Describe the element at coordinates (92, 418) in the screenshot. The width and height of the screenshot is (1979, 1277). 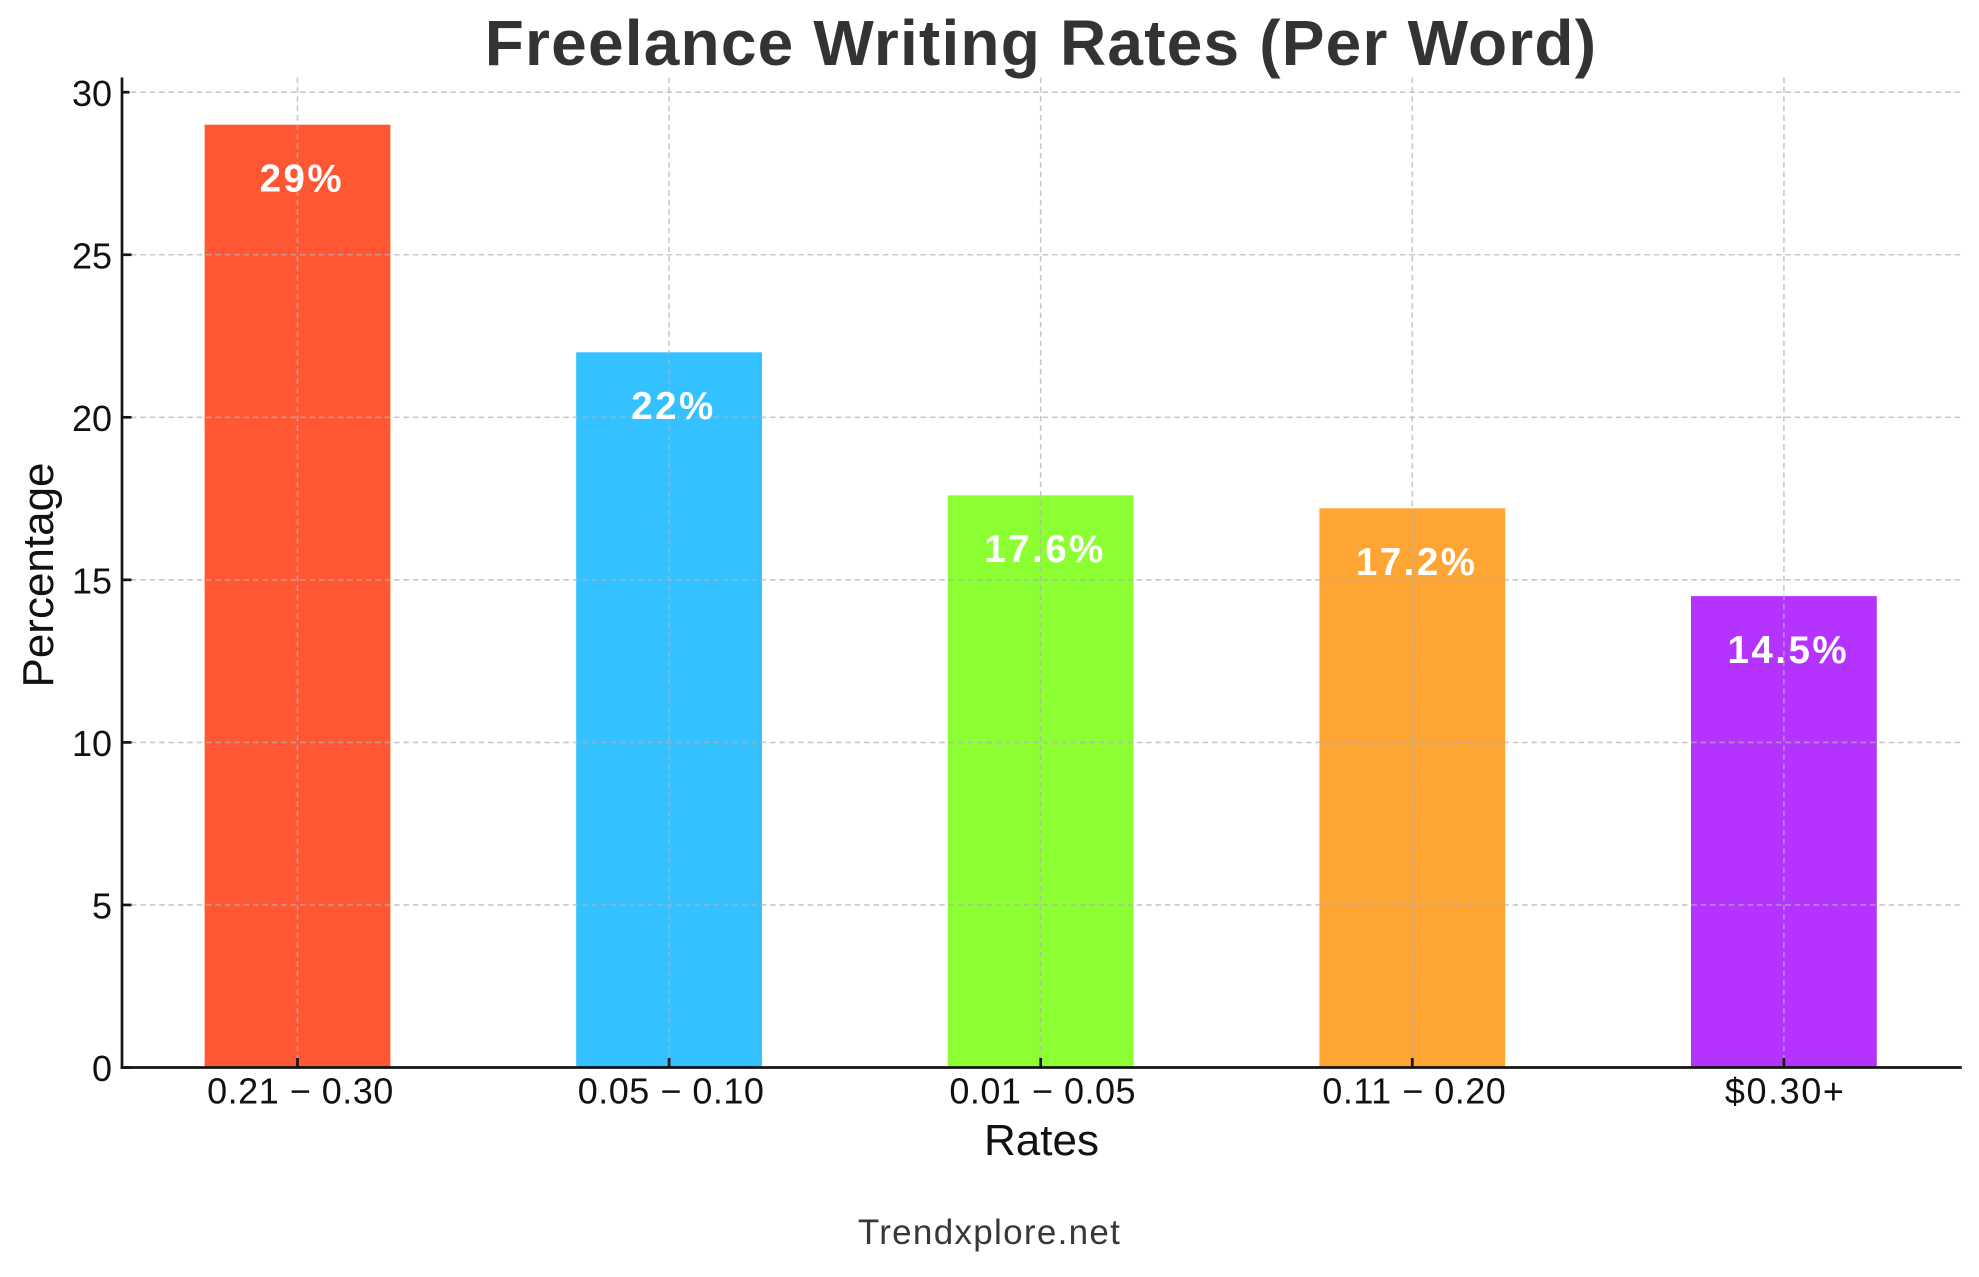
I see `svg-text: 20` at that location.